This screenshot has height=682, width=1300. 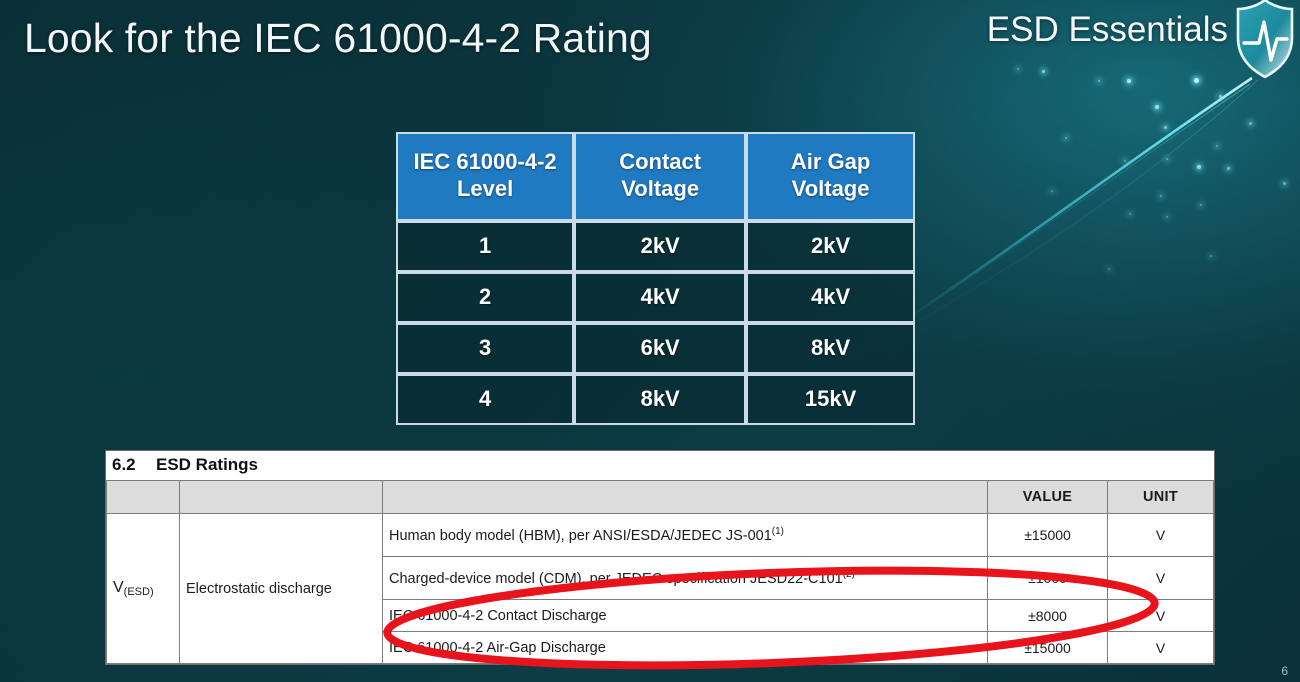 What do you see at coordinates (485, 297) in the screenshot?
I see `iec-cell-level: 2` at bounding box center [485, 297].